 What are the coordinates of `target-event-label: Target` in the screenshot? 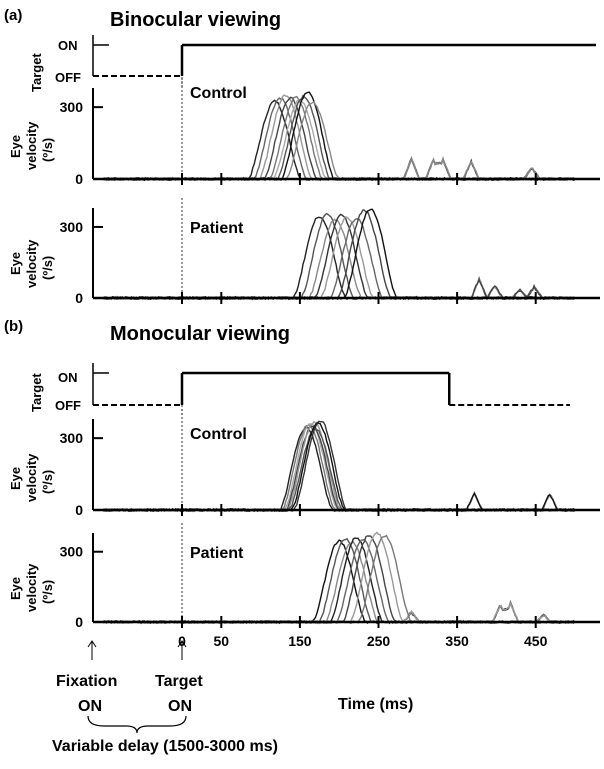 It's located at (179, 681).